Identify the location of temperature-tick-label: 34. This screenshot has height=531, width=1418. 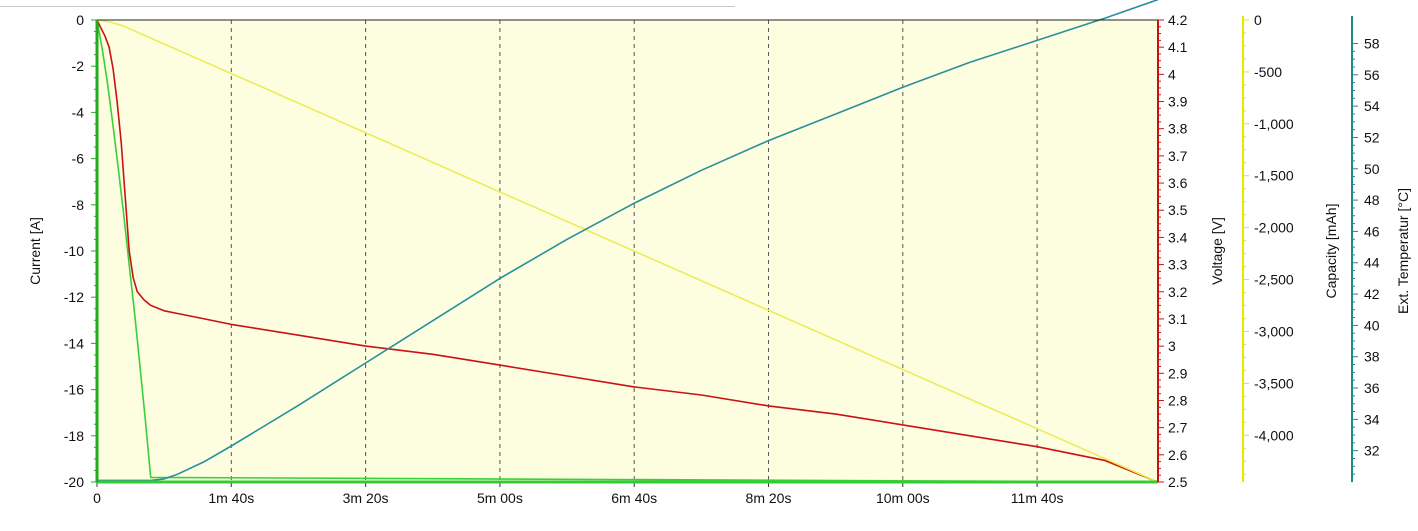
(1372, 419).